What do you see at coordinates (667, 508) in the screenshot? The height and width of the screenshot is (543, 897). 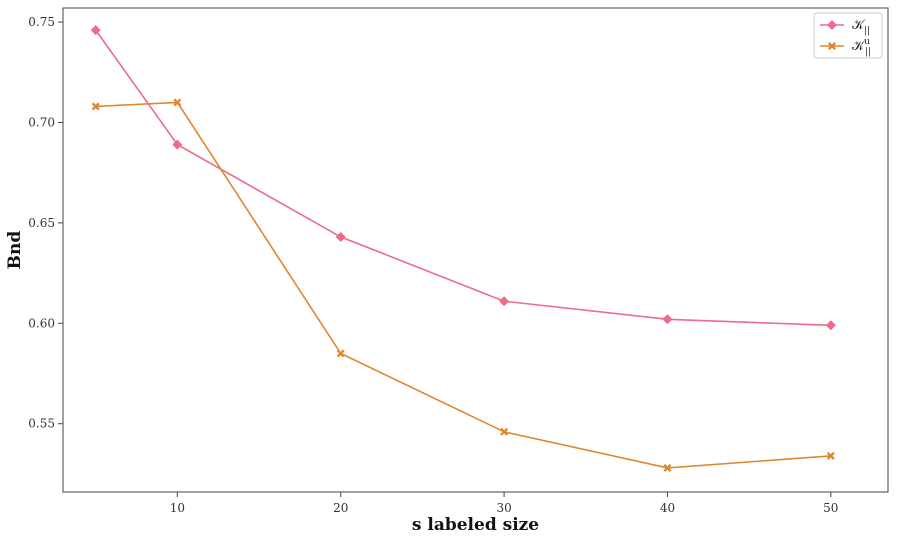 I see `x-tick-label: 40` at bounding box center [667, 508].